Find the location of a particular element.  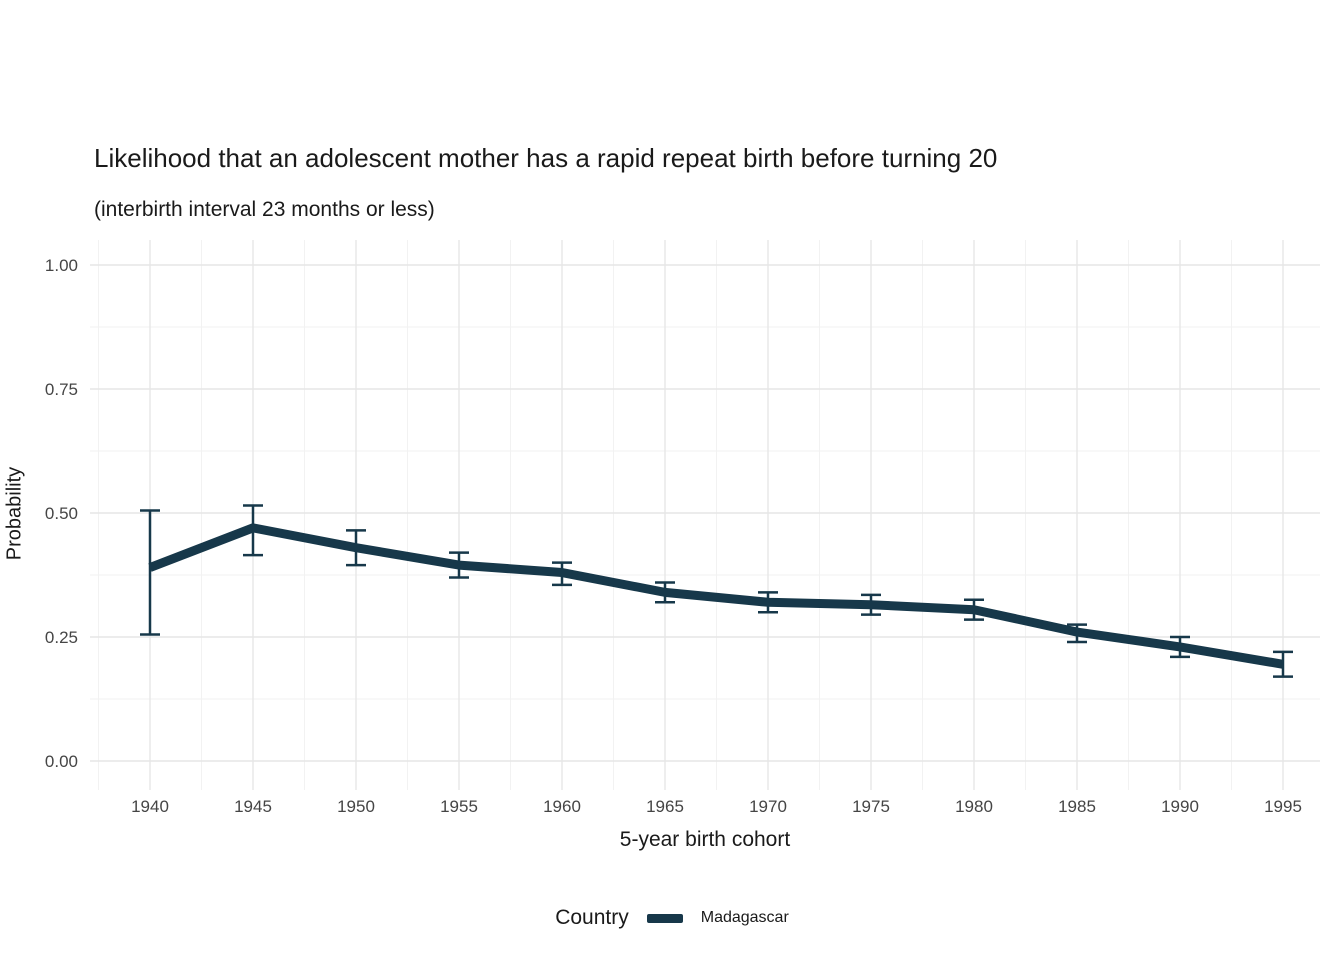

x-tick-label: 1945 is located at coordinates (253, 806).